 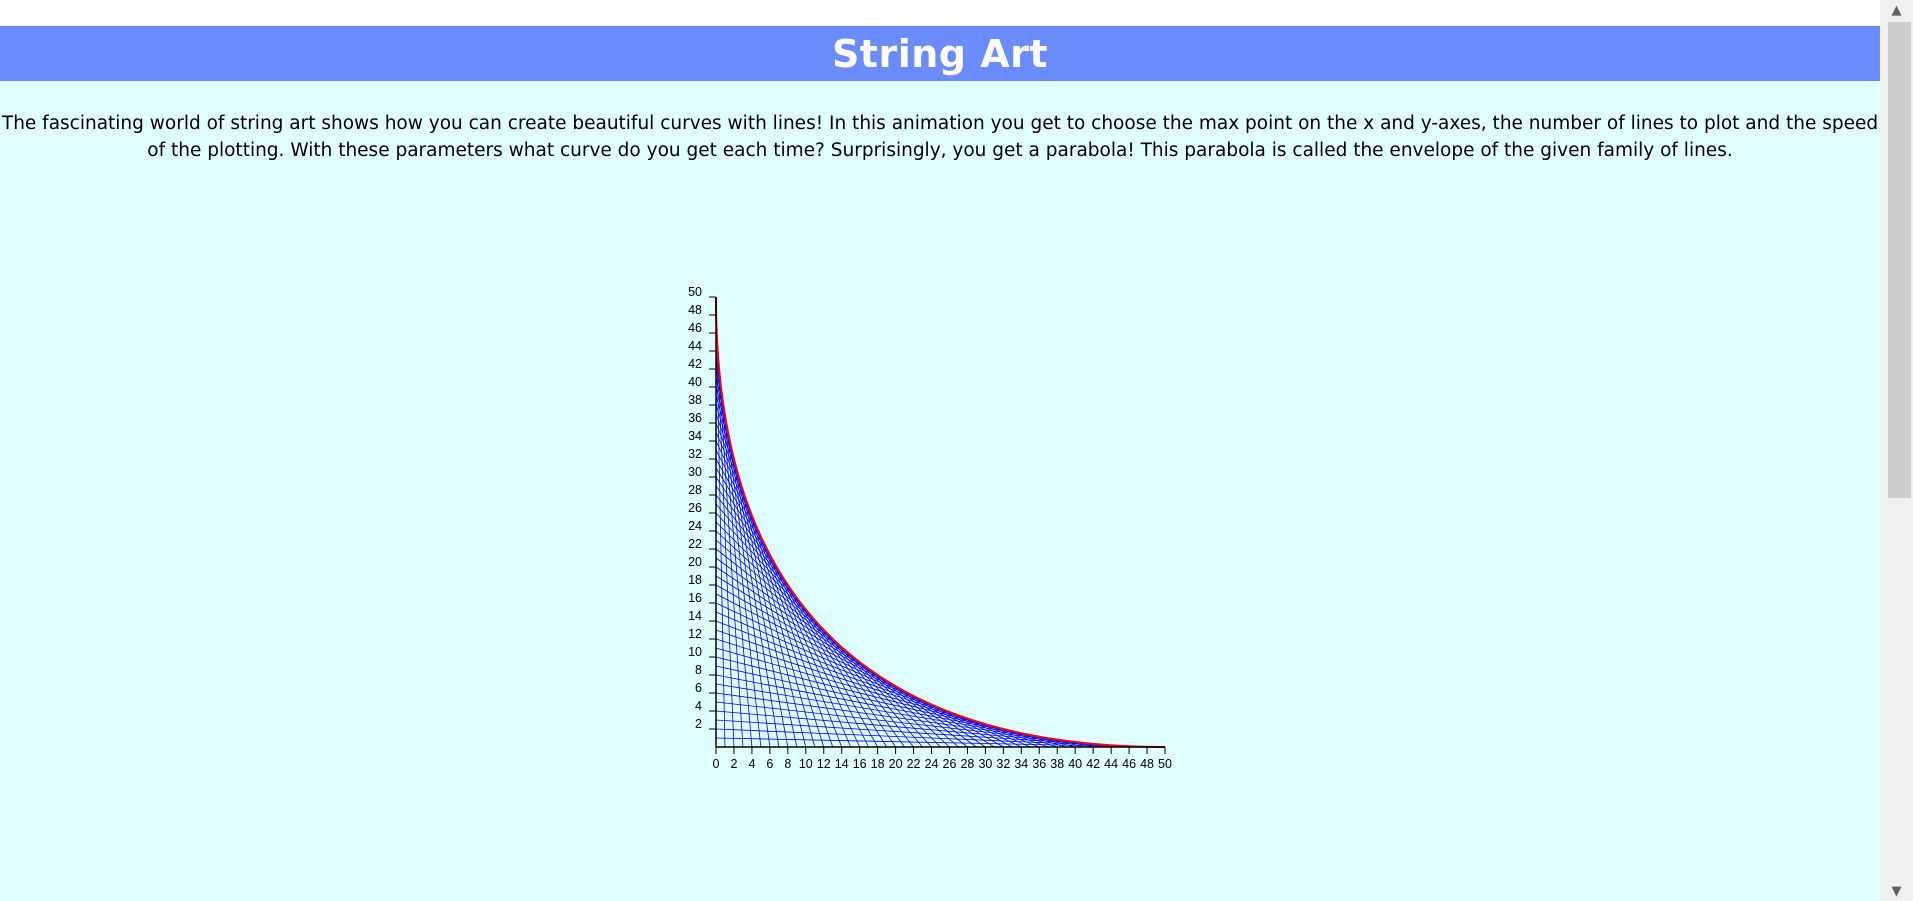 I want to click on y-tick-label: 18, so click(x=695, y=580).